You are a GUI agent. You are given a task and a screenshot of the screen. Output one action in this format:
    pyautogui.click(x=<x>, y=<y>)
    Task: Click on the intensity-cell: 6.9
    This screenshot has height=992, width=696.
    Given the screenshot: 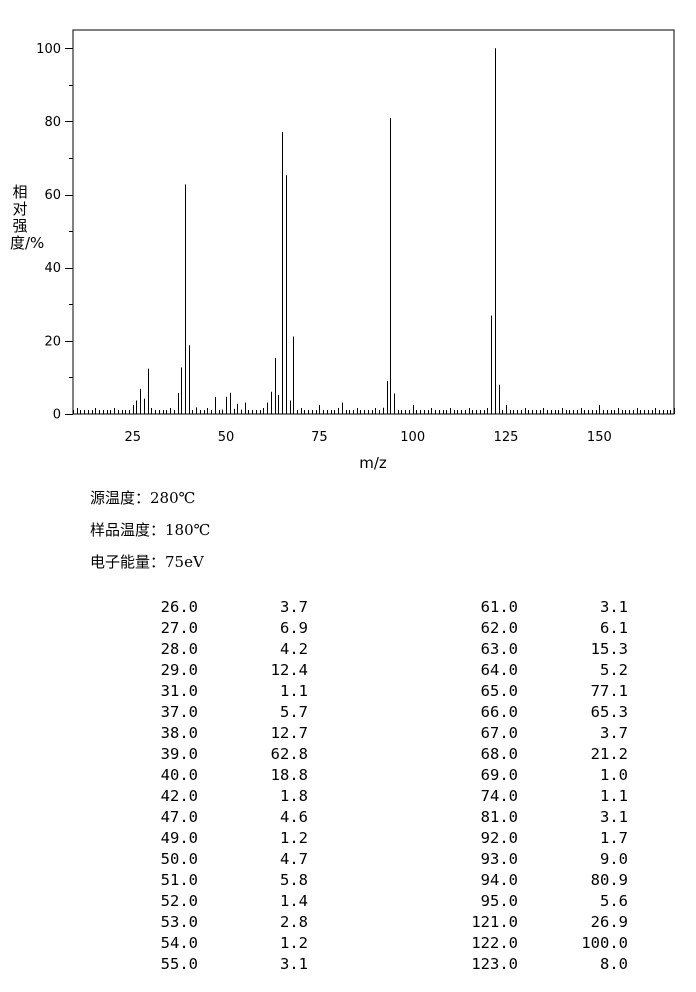 What is the action you would take?
    pyautogui.click(x=294, y=628)
    